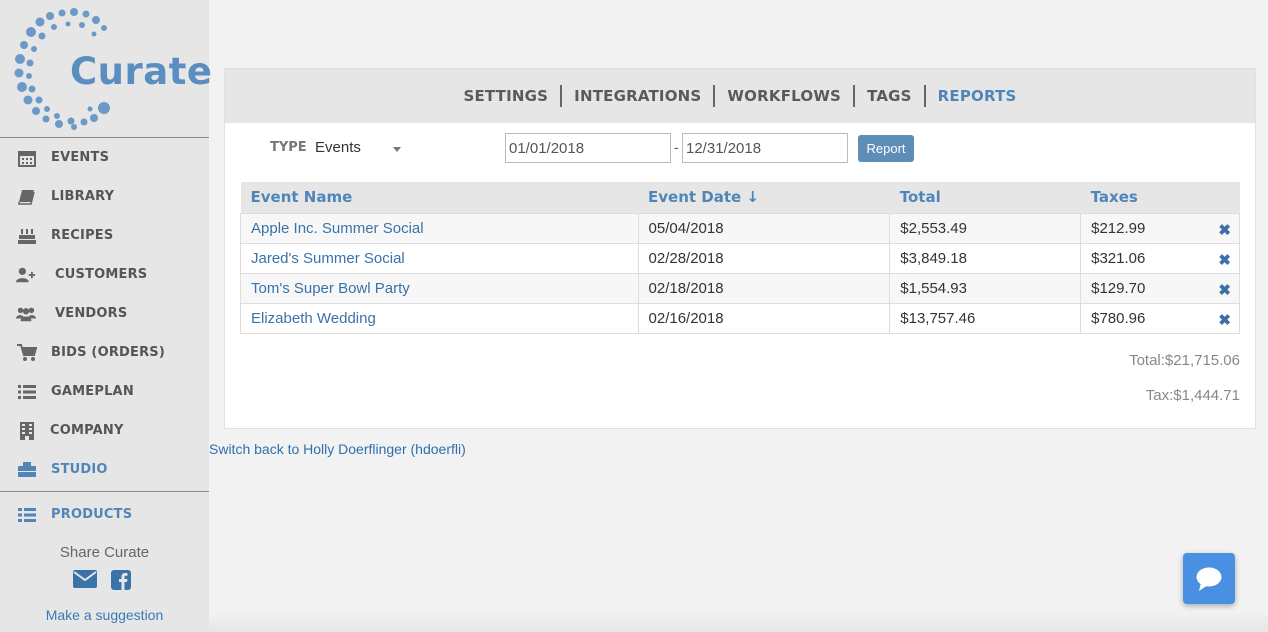 This screenshot has height=632, width=1268. I want to click on sidebar-item-label: PRODUCTS, so click(92, 514).